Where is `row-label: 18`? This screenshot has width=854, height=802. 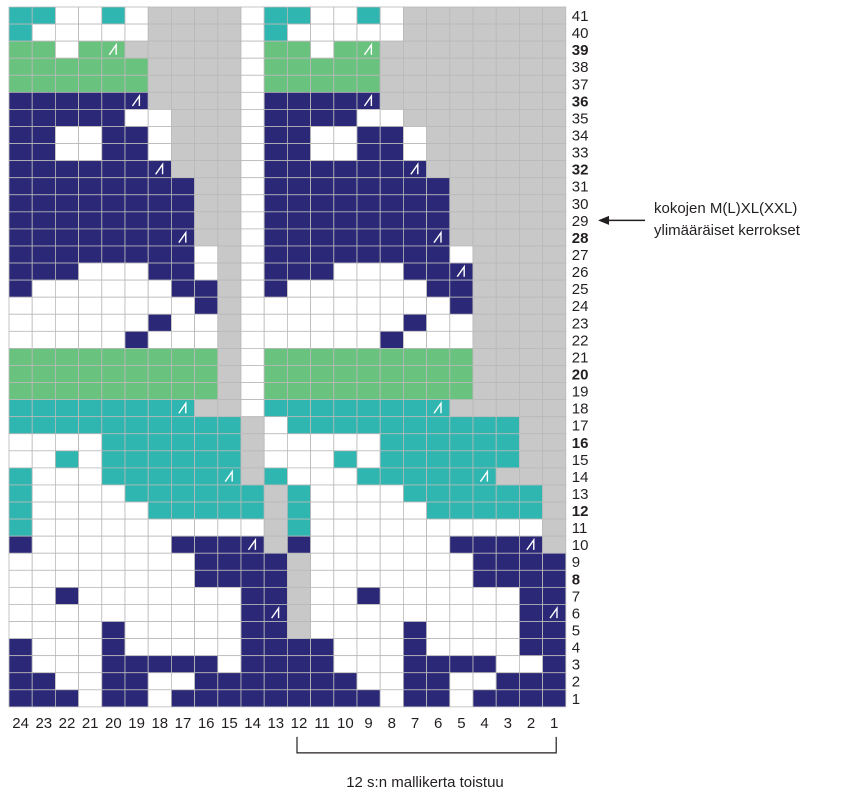 row-label: 18 is located at coordinates (580, 409).